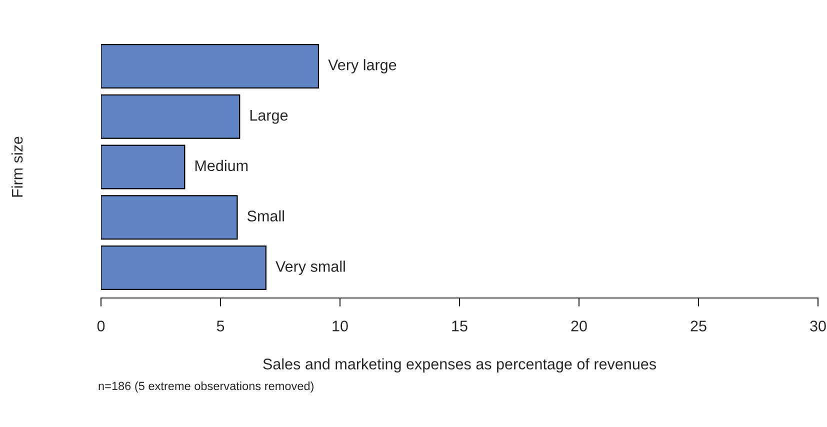 This screenshot has height=427, width=827. What do you see at coordinates (310, 267) in the screenshot?
I see `y-tick-label: Very small` at bounding box center [310, 267].